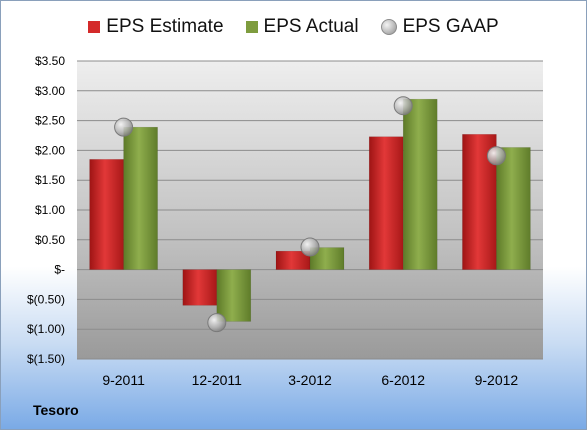 This screenshot has width=587, height=430. What do you see at coordinates (403, 380) in the screenshot?
I see `x-tick-label: 6-2012` at bounding box center [403, 380].